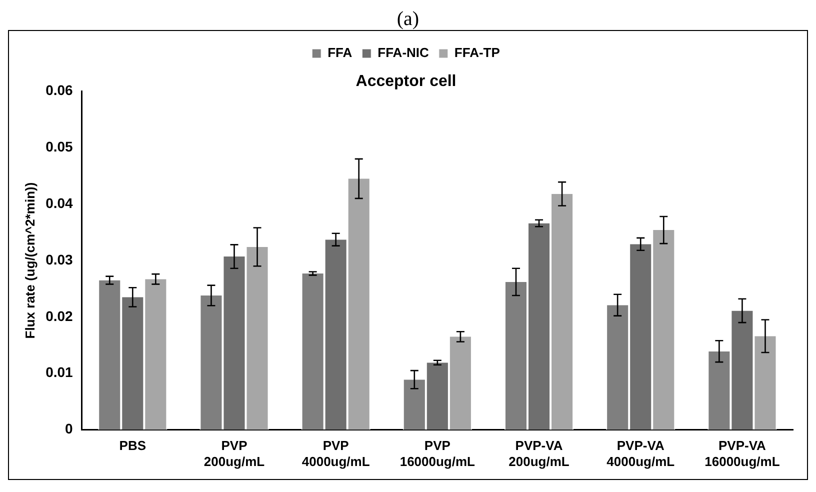 The height and width of the screenshot is (492, 816). Describe the element at coordinates (640, 453) in the screenshot. I see `x-tick-label: PVP-VA 4000ug/mL` at that location.